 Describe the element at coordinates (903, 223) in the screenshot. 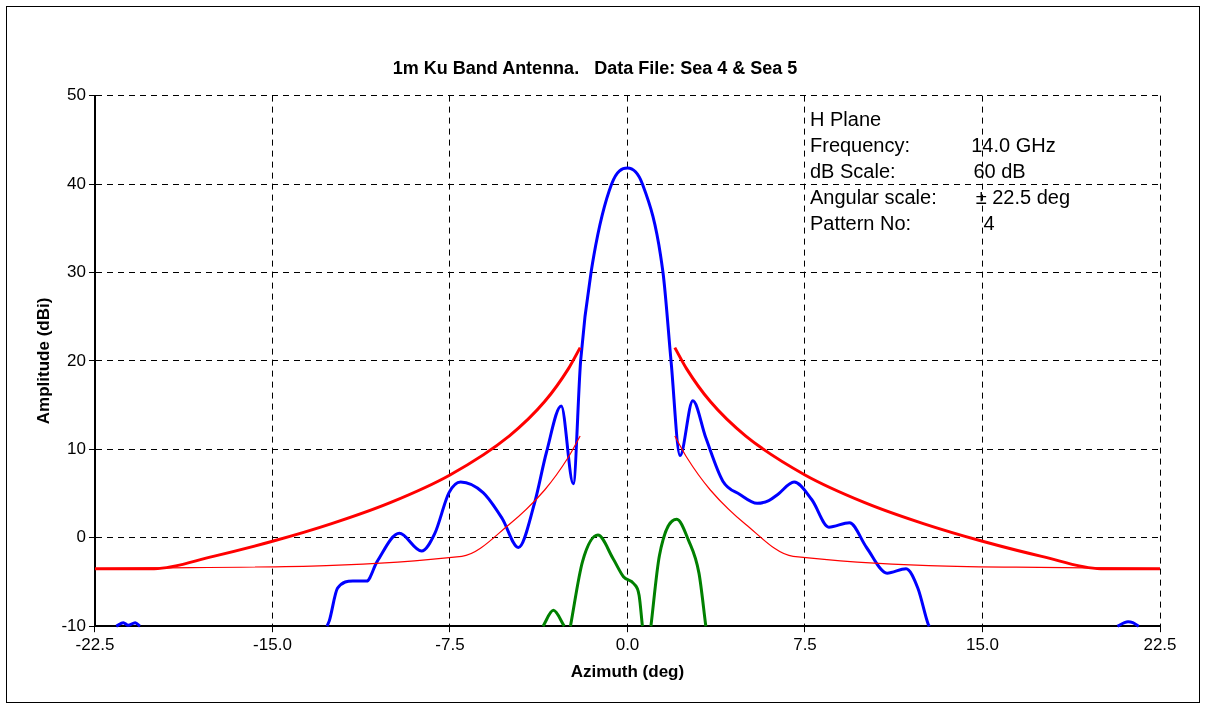

I see `annotation: Pattern No: 4` at that location.